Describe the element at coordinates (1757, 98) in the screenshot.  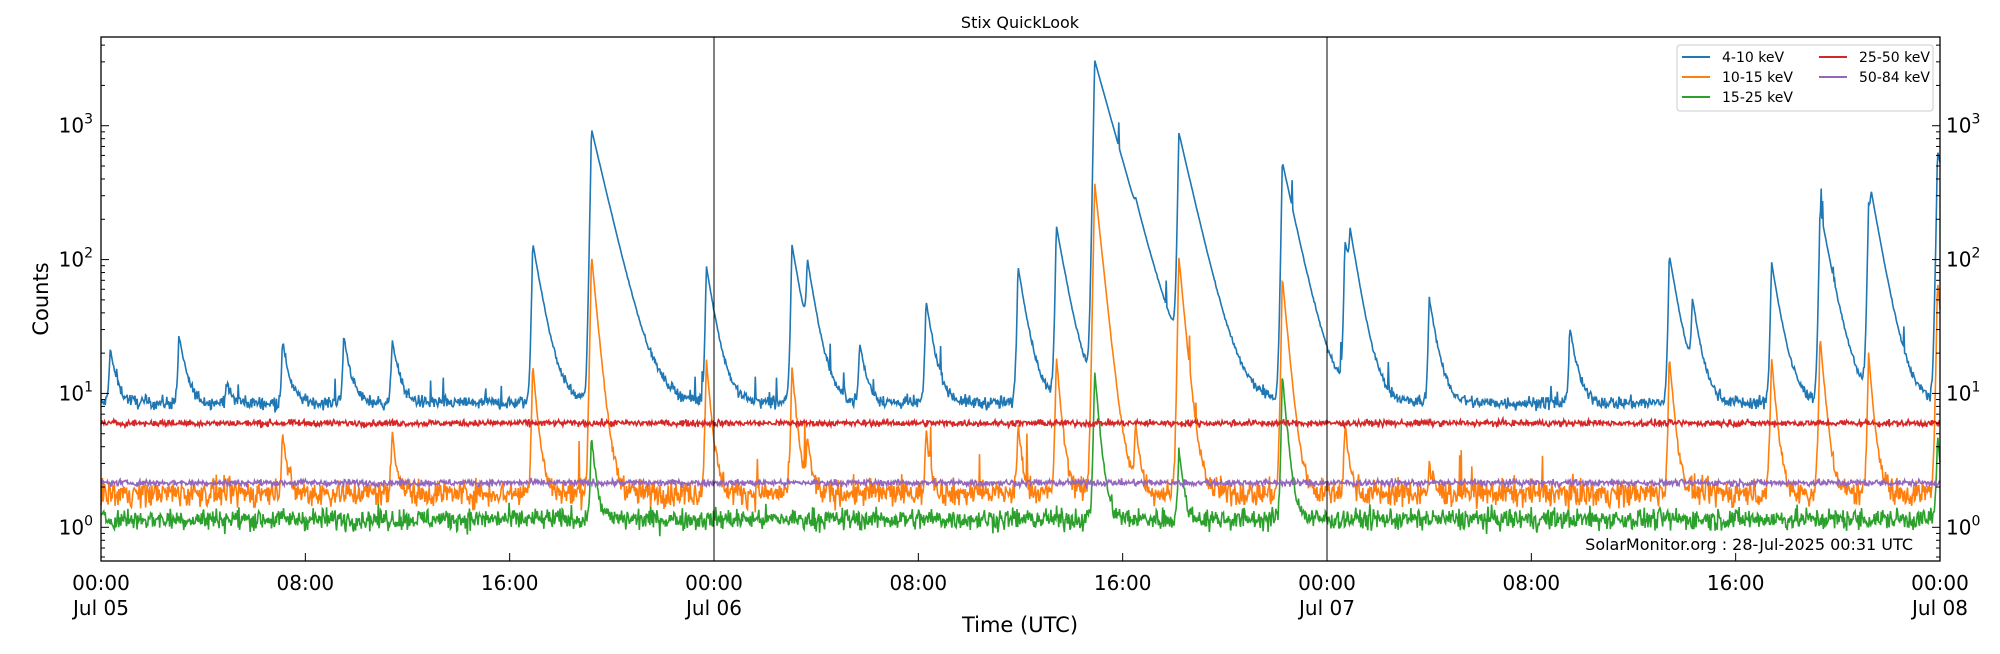
I see `legend-label: 15-25 keV` at that location.